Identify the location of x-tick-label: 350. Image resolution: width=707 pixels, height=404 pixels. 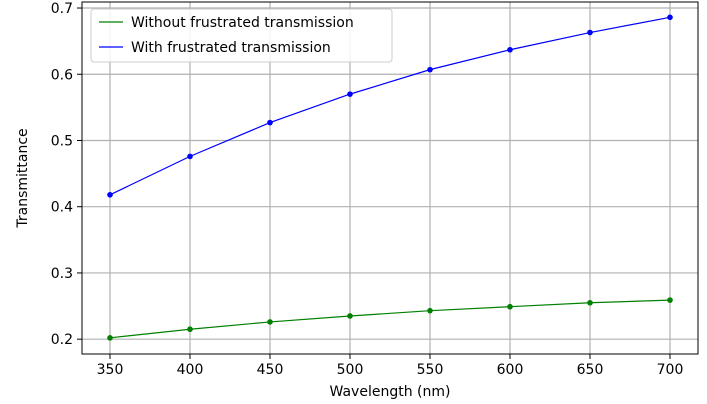
(110, 370).